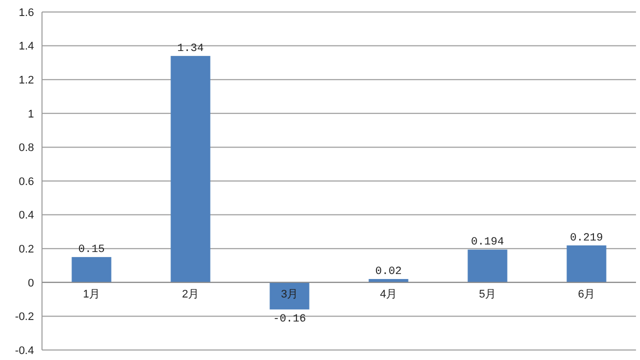  I want to click on y-tick-label: -0.2, so click(24, 317).